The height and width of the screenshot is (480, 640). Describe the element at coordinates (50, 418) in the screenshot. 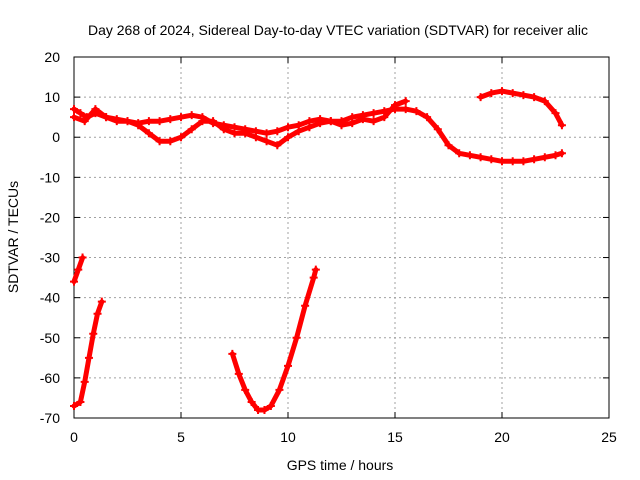

I see `y-tick-label: -70` at that location.